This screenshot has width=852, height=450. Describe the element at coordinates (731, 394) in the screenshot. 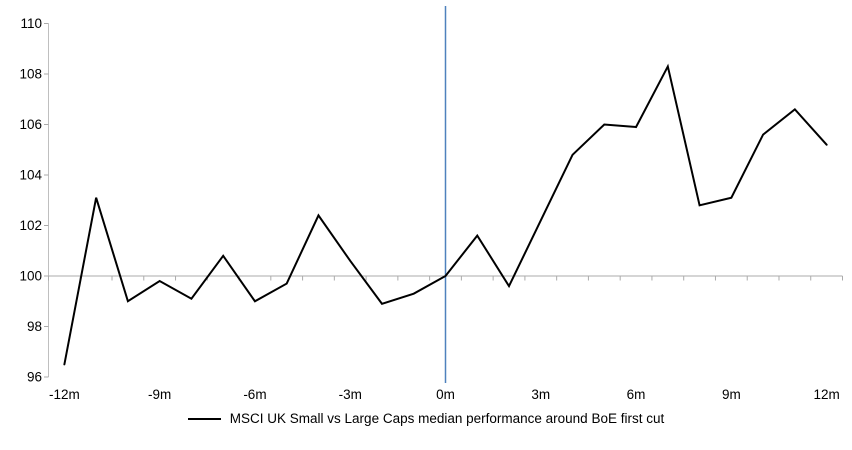

I see `x-tick-label: 9m` at that location.